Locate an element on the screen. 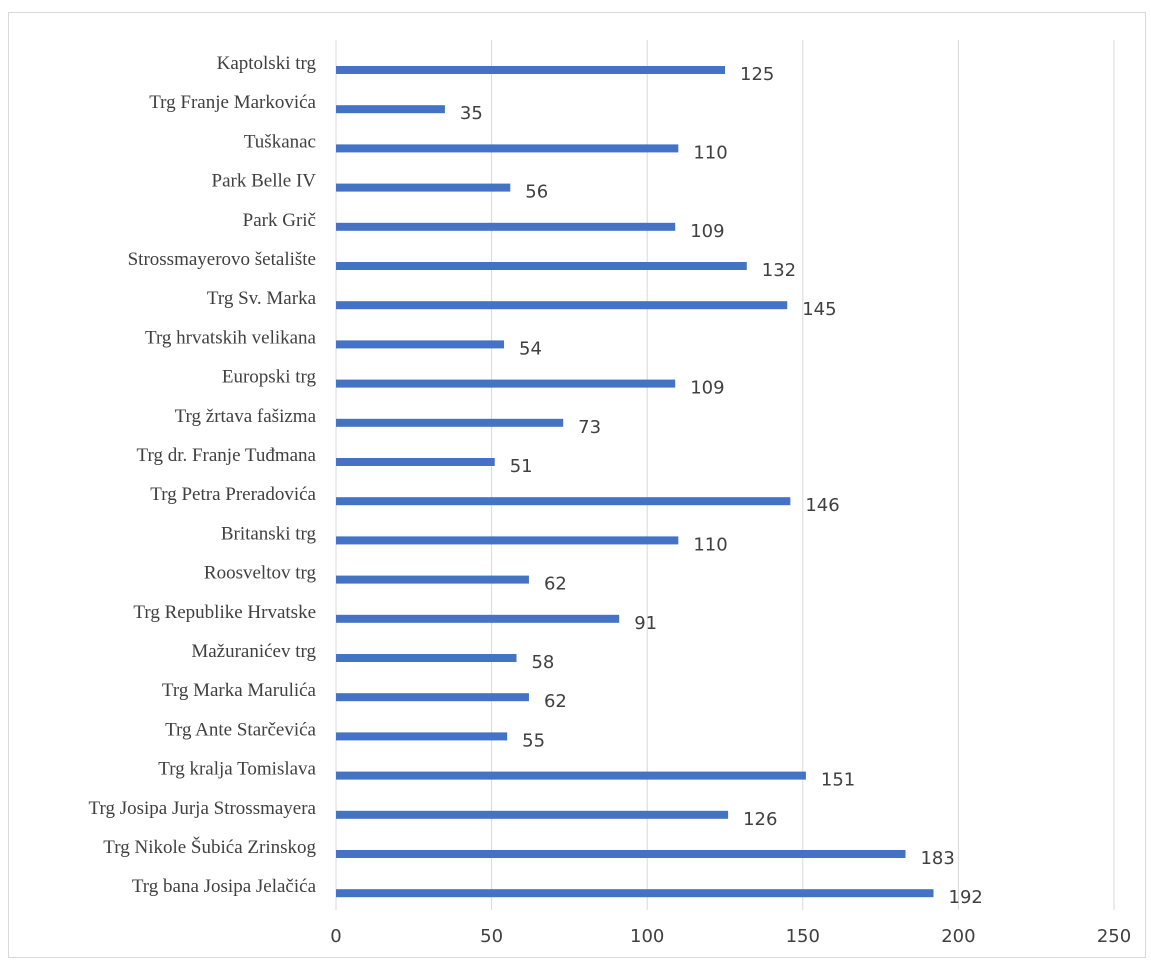 The width and height of the screenshot is (1151, 963). x-tick-label: 100 is located at coordinates (647, 936).